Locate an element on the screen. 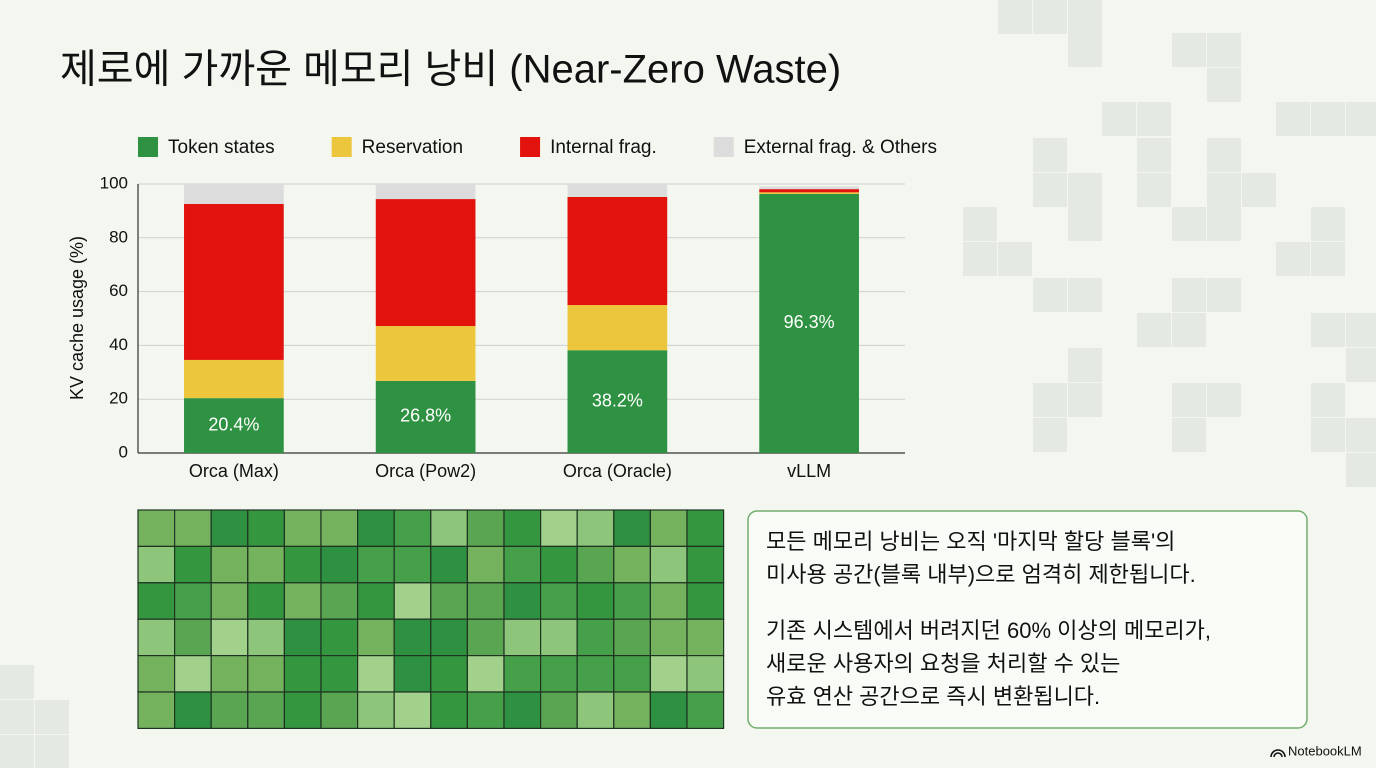 This screenshot has height=768, width=1376. x-tick-label: Orca (Max) is located at coordinates (234, 471).